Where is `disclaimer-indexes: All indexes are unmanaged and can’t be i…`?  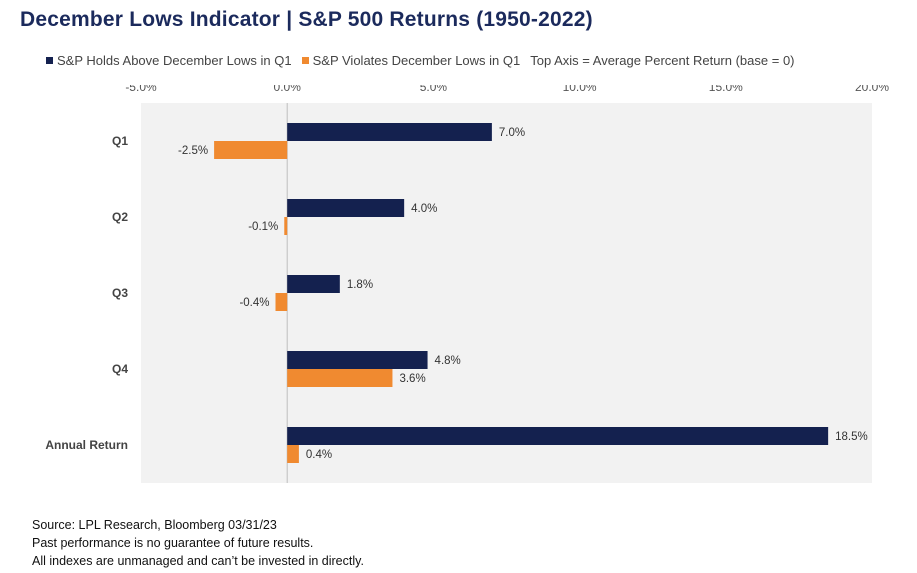 disclaimer-indexes: All indexes are unmanaged and can’t be i… is located at coordinates (198, 561).